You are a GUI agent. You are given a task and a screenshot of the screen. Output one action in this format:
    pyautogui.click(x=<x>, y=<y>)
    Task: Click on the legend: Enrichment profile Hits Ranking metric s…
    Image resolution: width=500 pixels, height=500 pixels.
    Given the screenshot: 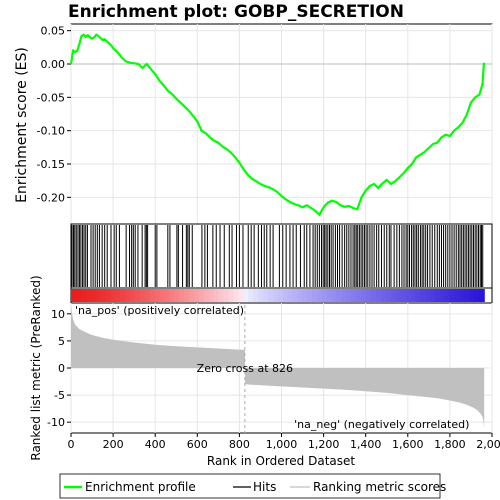 What is the action you would take?
    pyautogui.click(x=252, y=486)
    